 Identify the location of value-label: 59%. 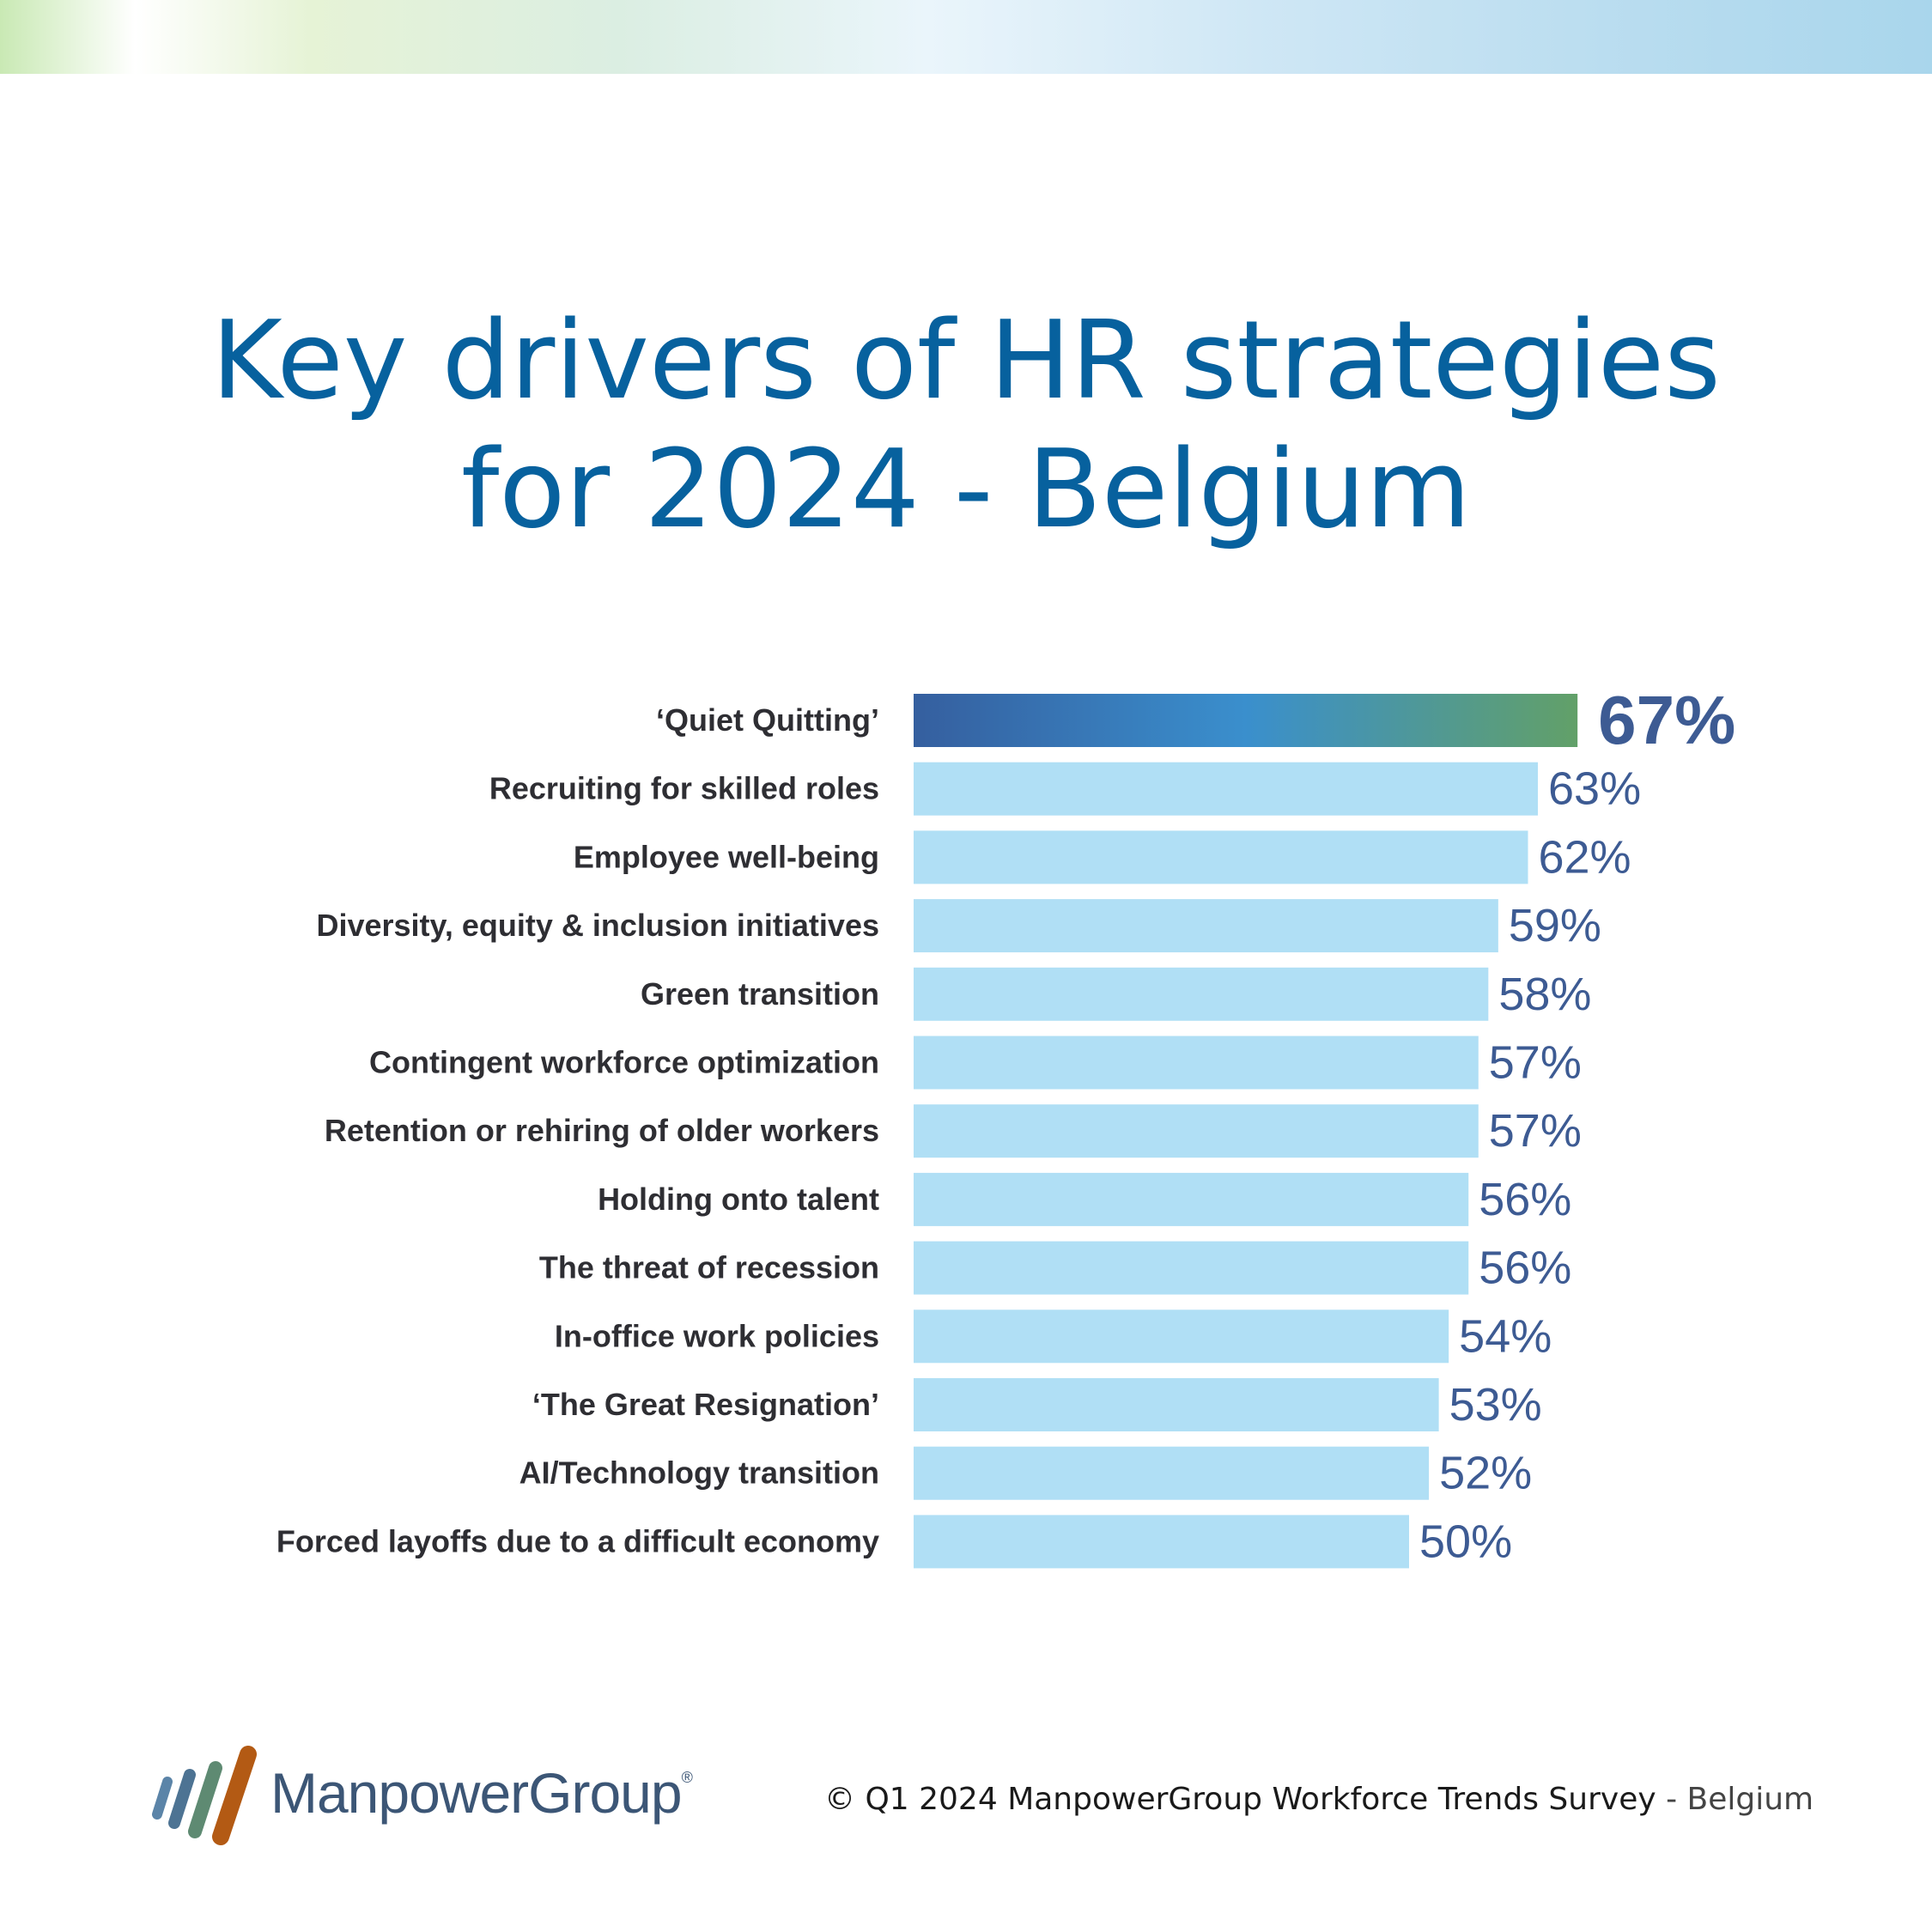
(1555, 925).